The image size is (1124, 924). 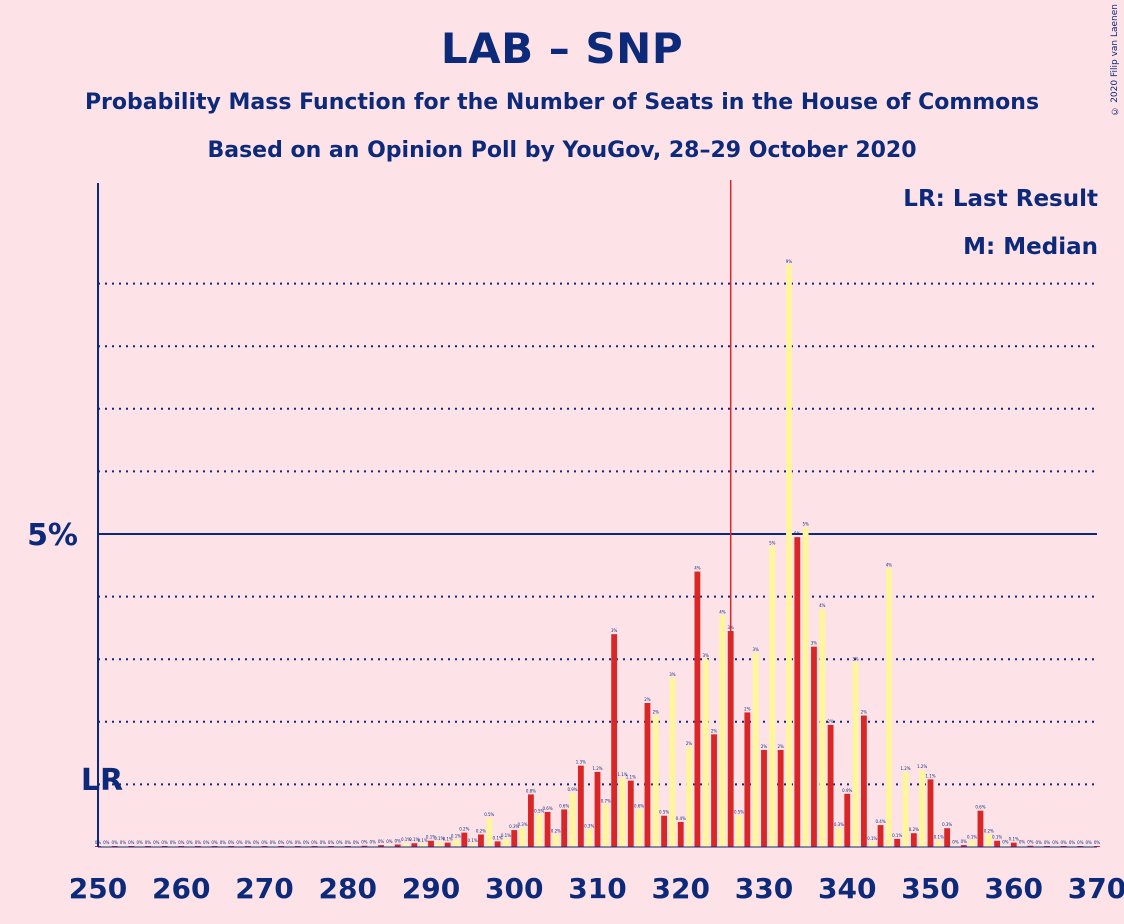 I want to click on bar-value-label: 0.7%, so click(x=606, y=800).